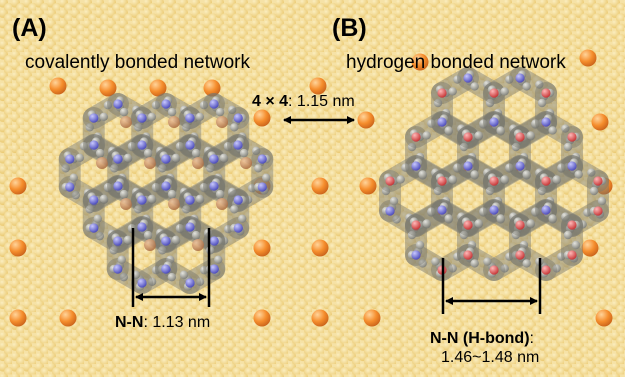 The image size is (625, 377). Describe the element at coordinates (490, 357) in the screenshot. I see `hbond-nn-value: 1.46~1.48 nm` at that location.